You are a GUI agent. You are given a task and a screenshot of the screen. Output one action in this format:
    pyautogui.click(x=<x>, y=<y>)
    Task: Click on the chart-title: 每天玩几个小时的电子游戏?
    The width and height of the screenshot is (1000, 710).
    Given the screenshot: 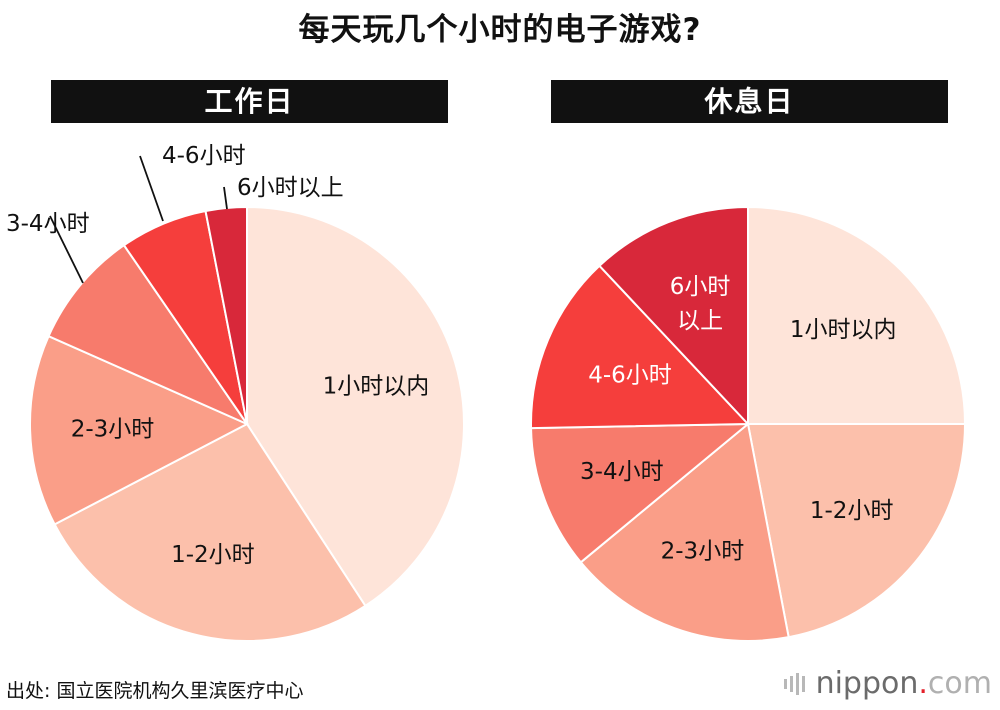 What is the action you would take?
    pyautogui.click(x=500, y=30)
    